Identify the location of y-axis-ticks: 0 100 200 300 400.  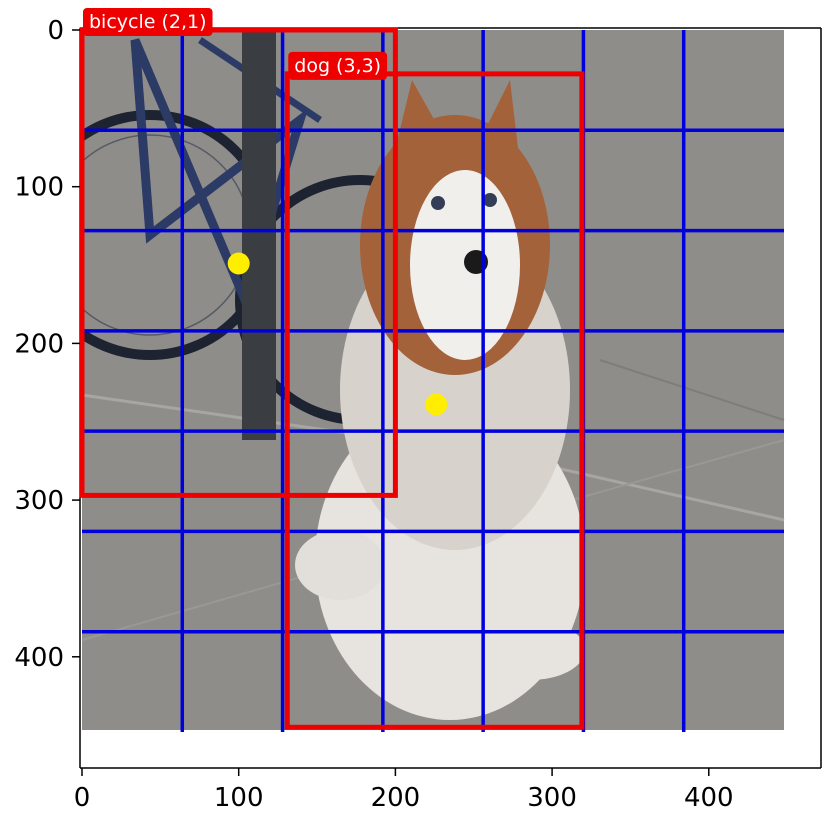
(47, 344).